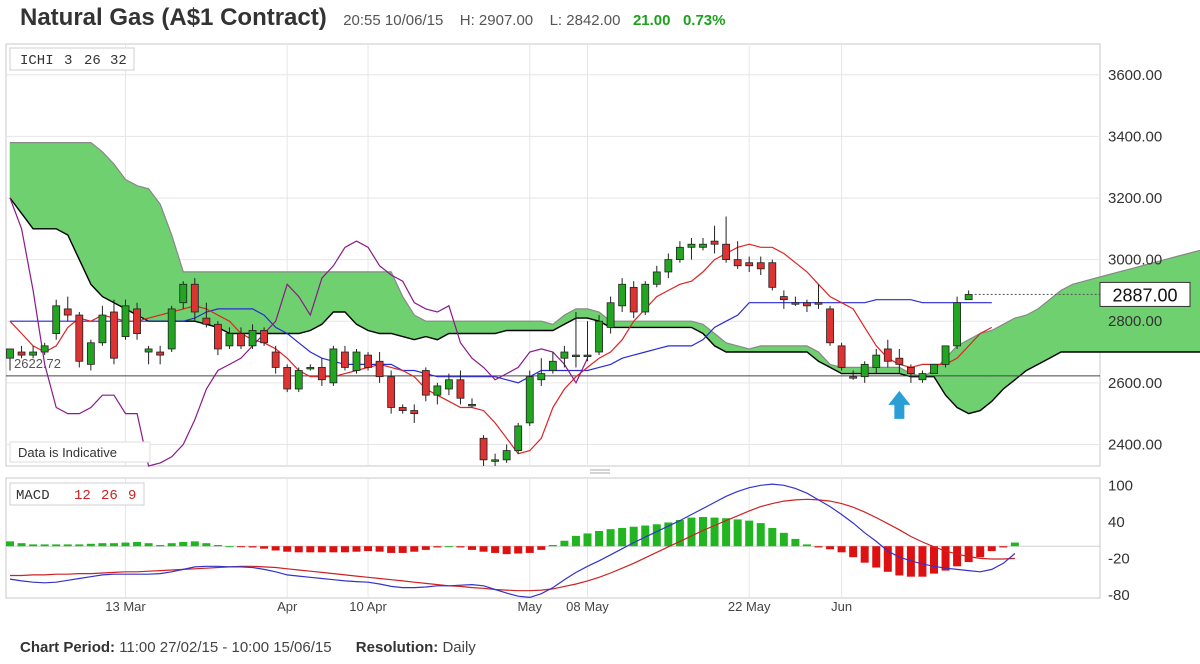  What do you see at coordinates (1135, 75) in the screenshot?
I see `price-axis-tick: 3600.00` at bounding box center [1135, 75].